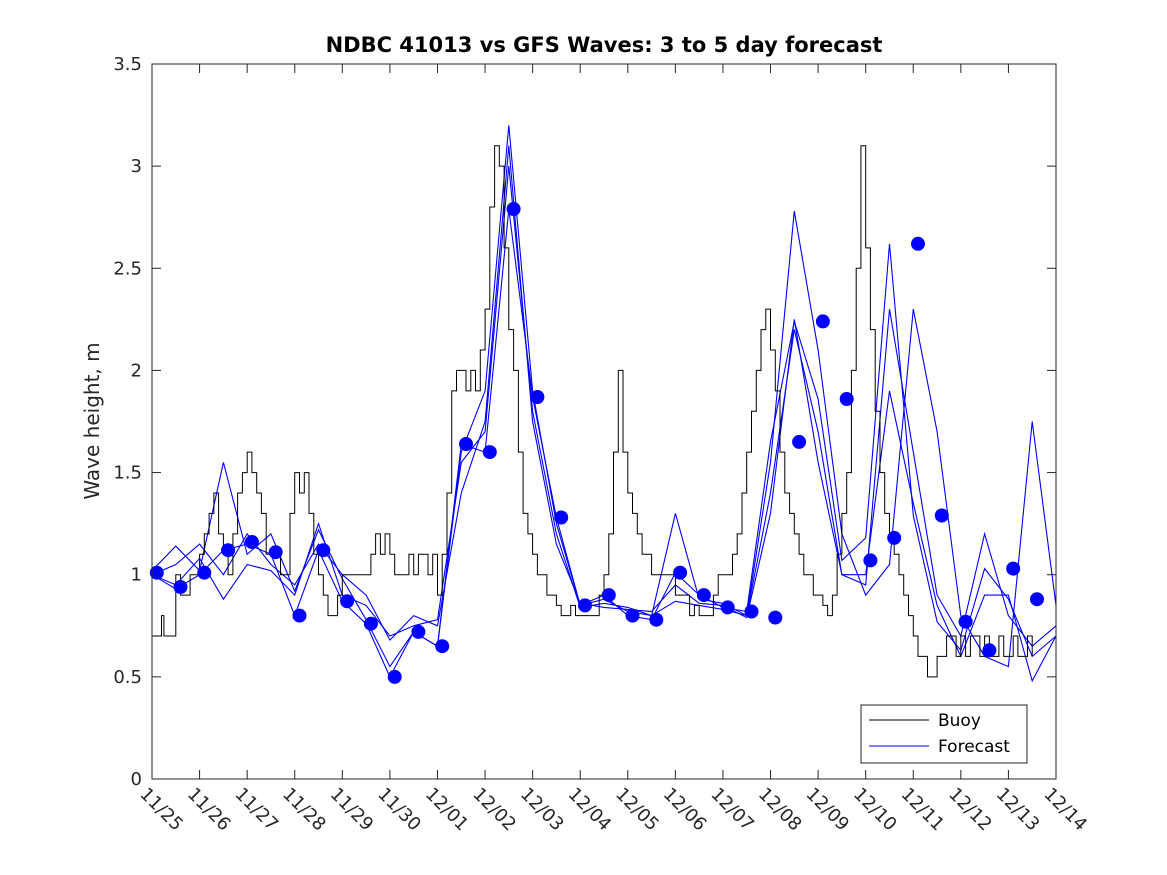 This screenshot has width=1167, height=875. I want to click on legend-box, so click(944, 734).